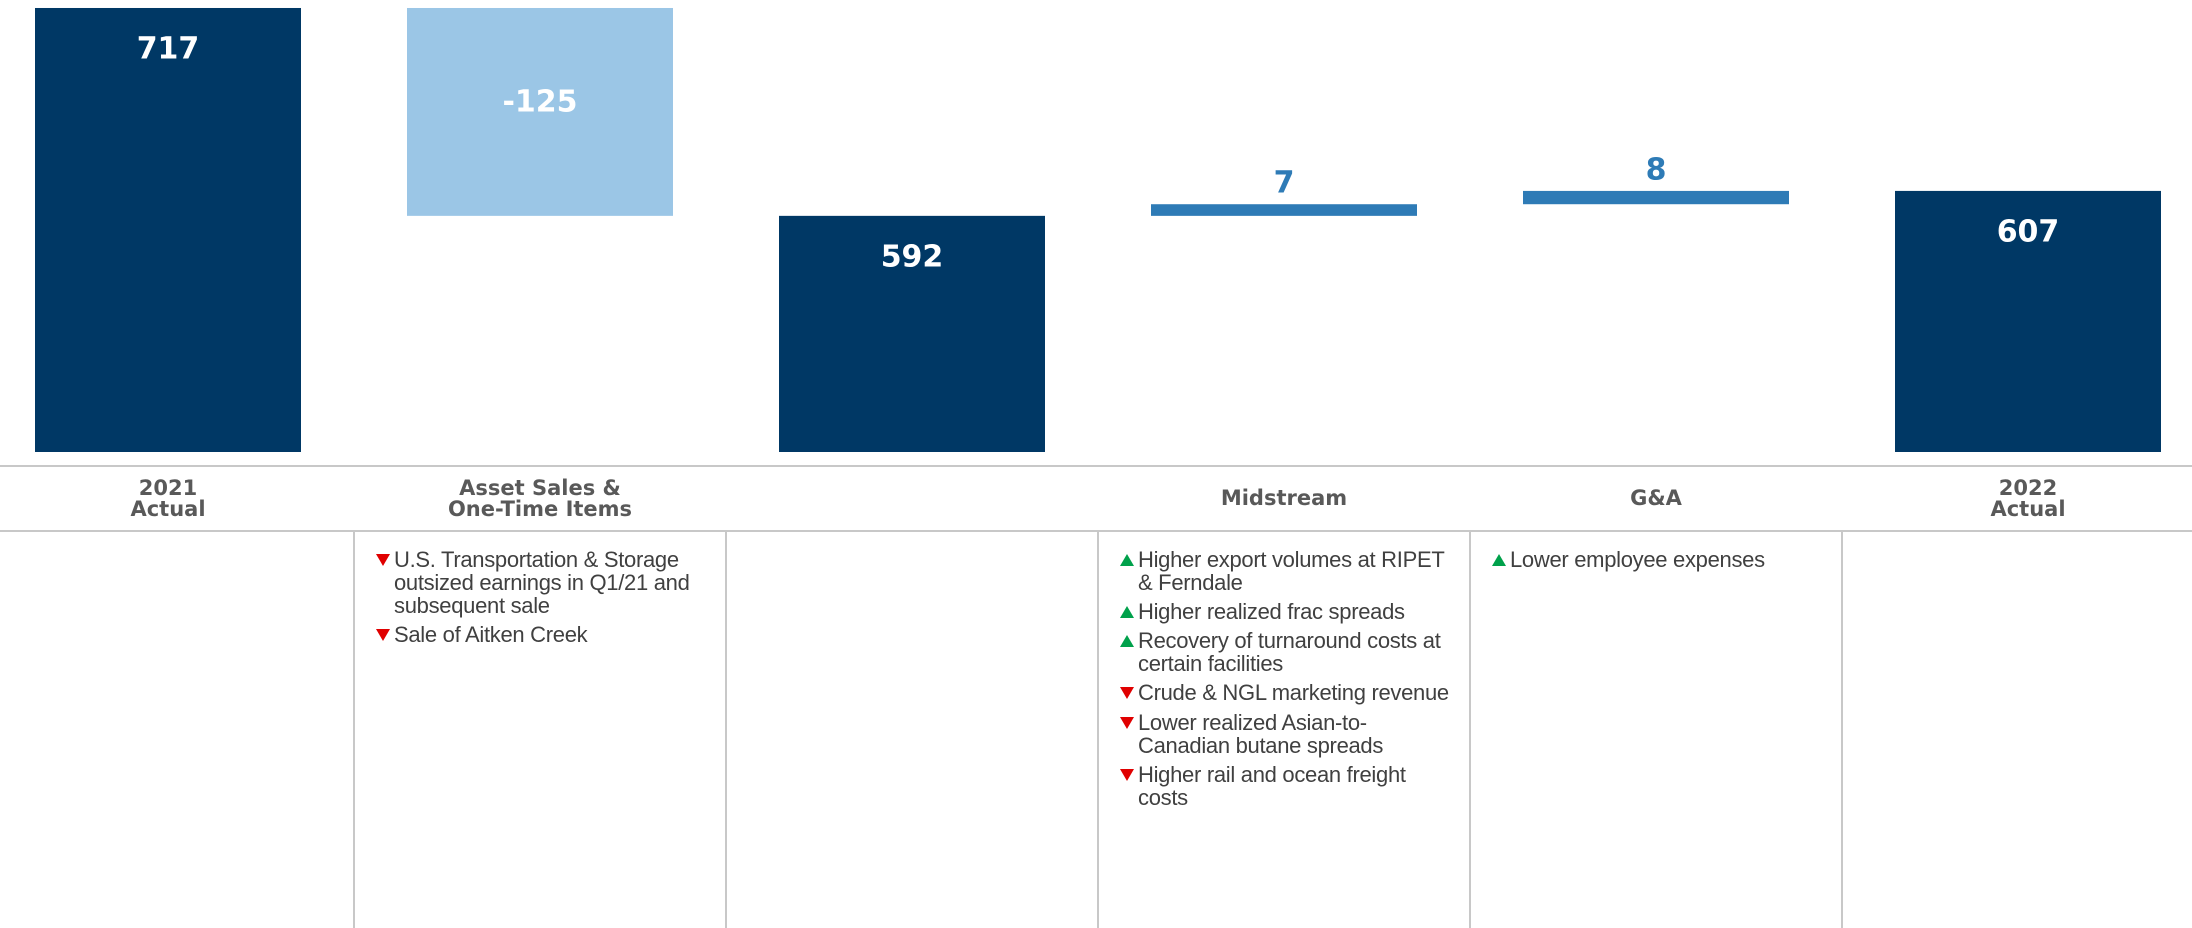  I want to click on value-label: 592, so click(912, 256).